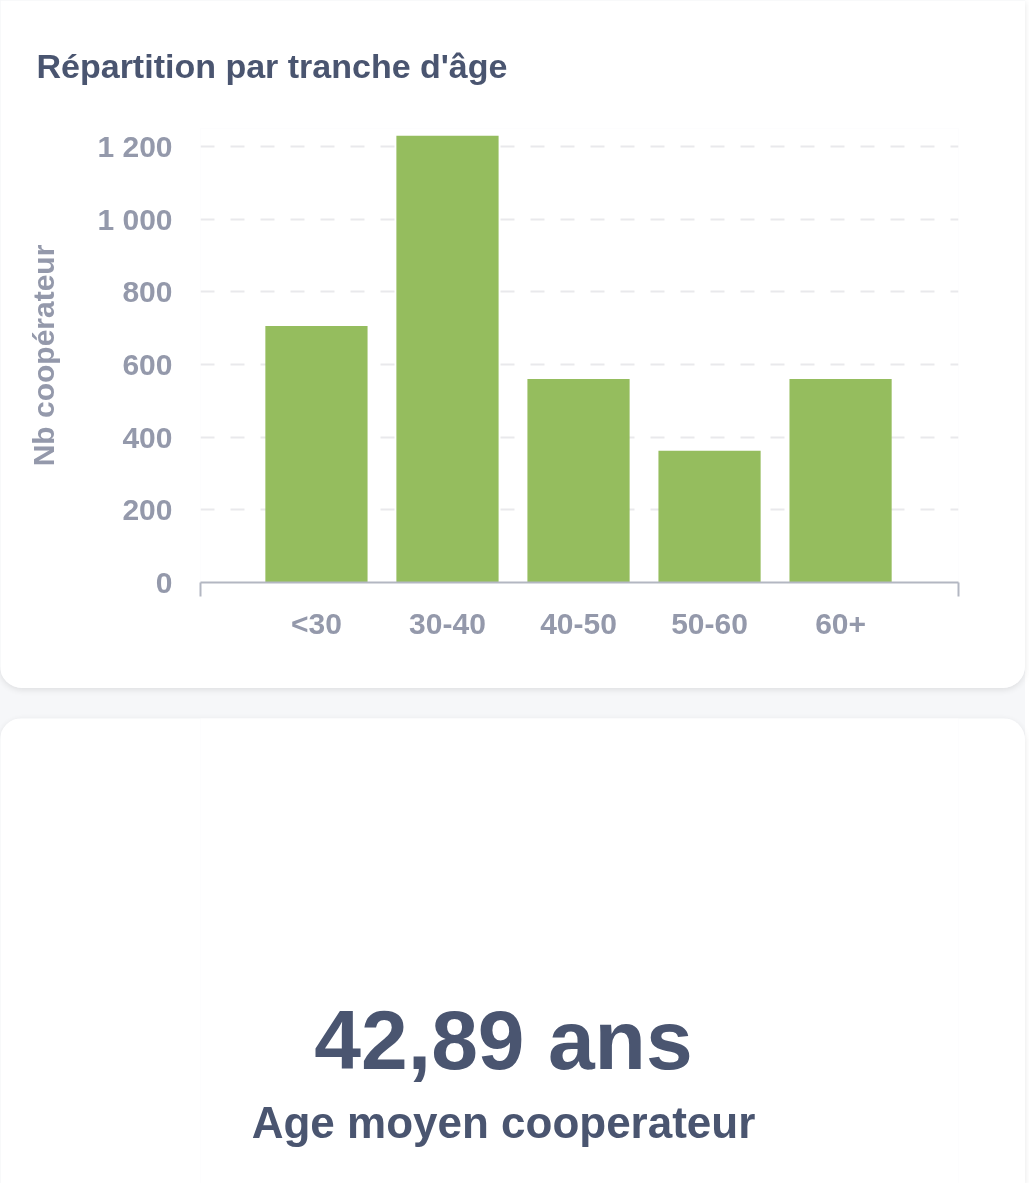 The image size is (1029, 1183). I want to click on y-tick-label: 1 000, so click(135, 219).